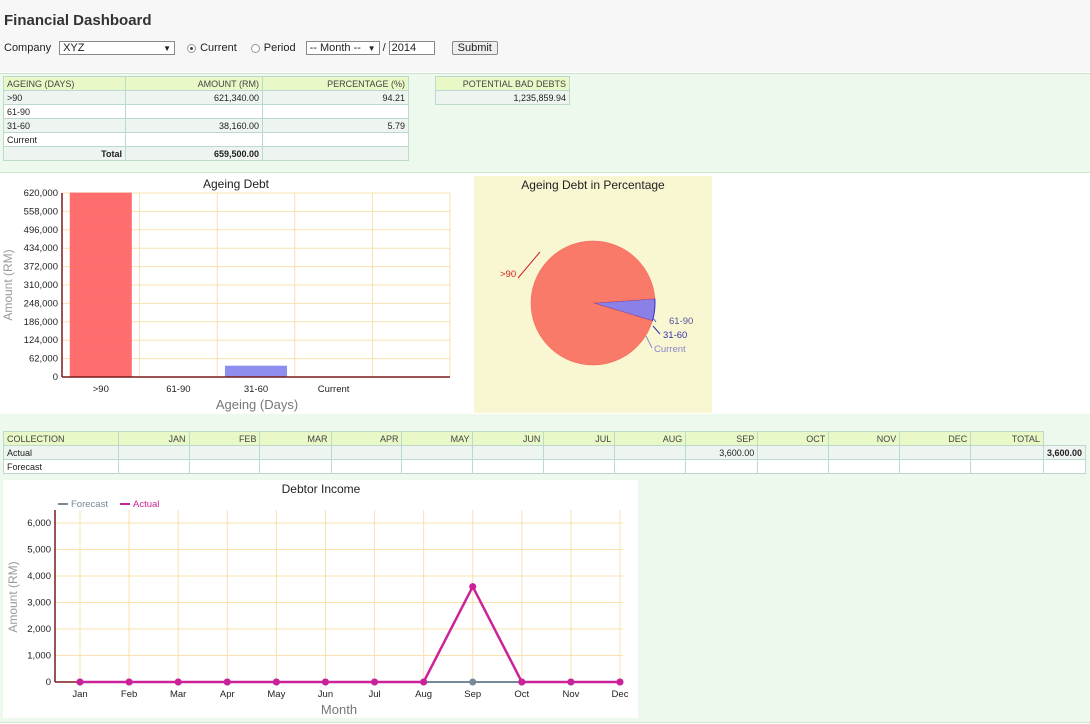 The image size is (1090, 724). I want to click on amount-cell, so click(194, 139).